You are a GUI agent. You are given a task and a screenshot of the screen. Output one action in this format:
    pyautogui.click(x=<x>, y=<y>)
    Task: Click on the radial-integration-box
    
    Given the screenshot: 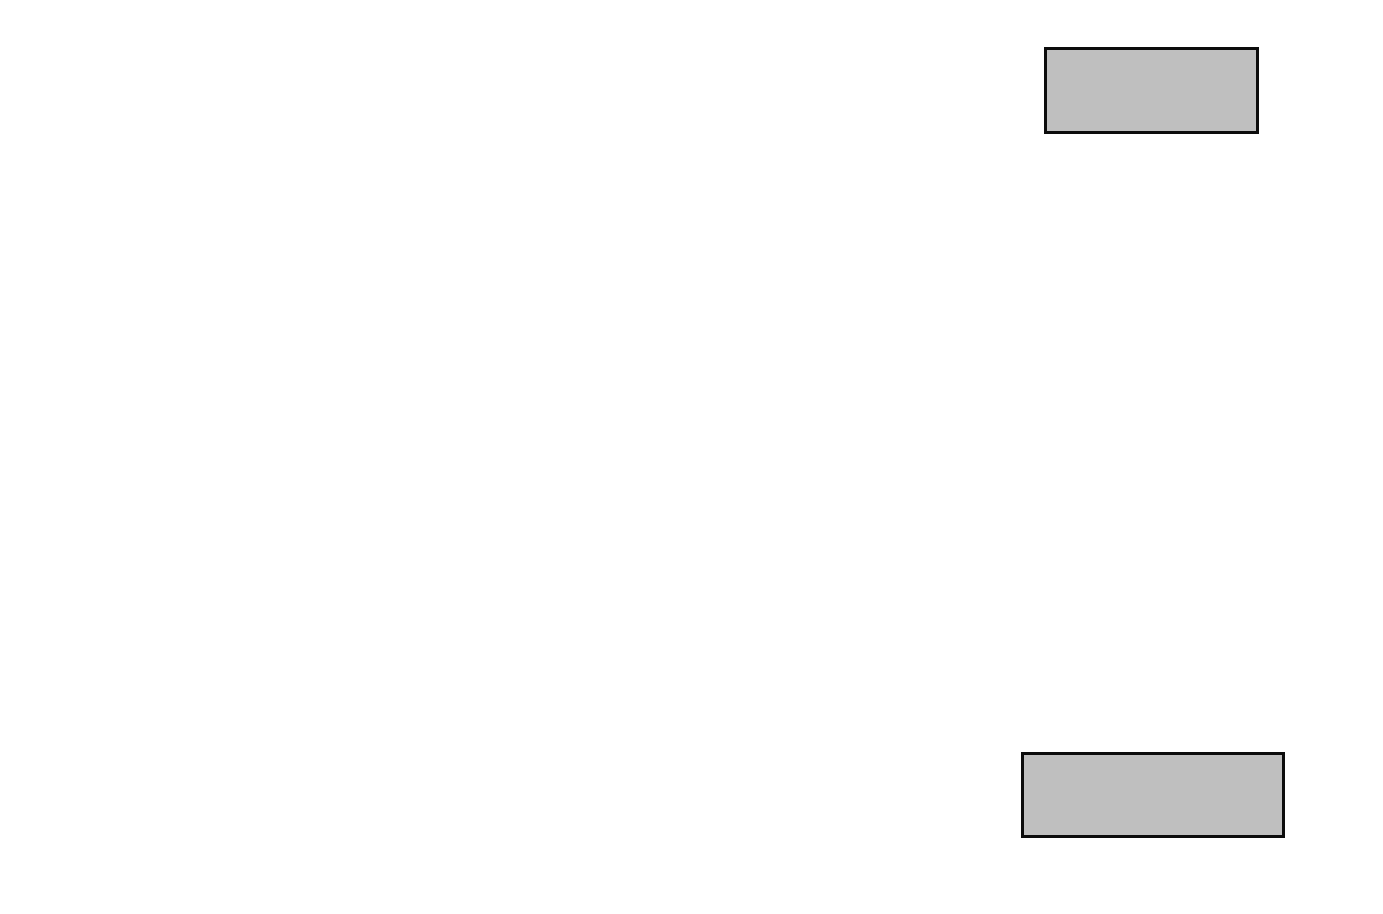 What is the action you would take?
    pyautogui.click(x=1153, y=795)
    